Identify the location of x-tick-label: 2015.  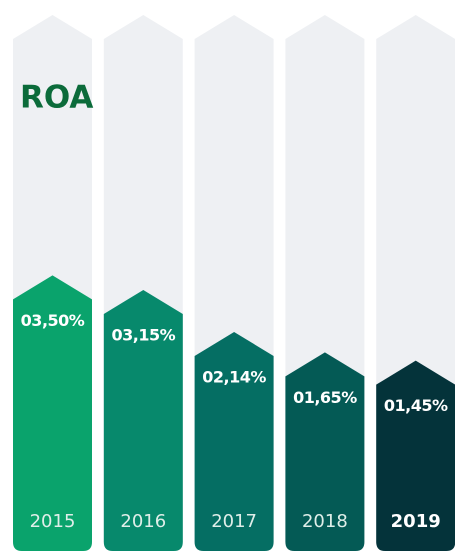
(53, 521).